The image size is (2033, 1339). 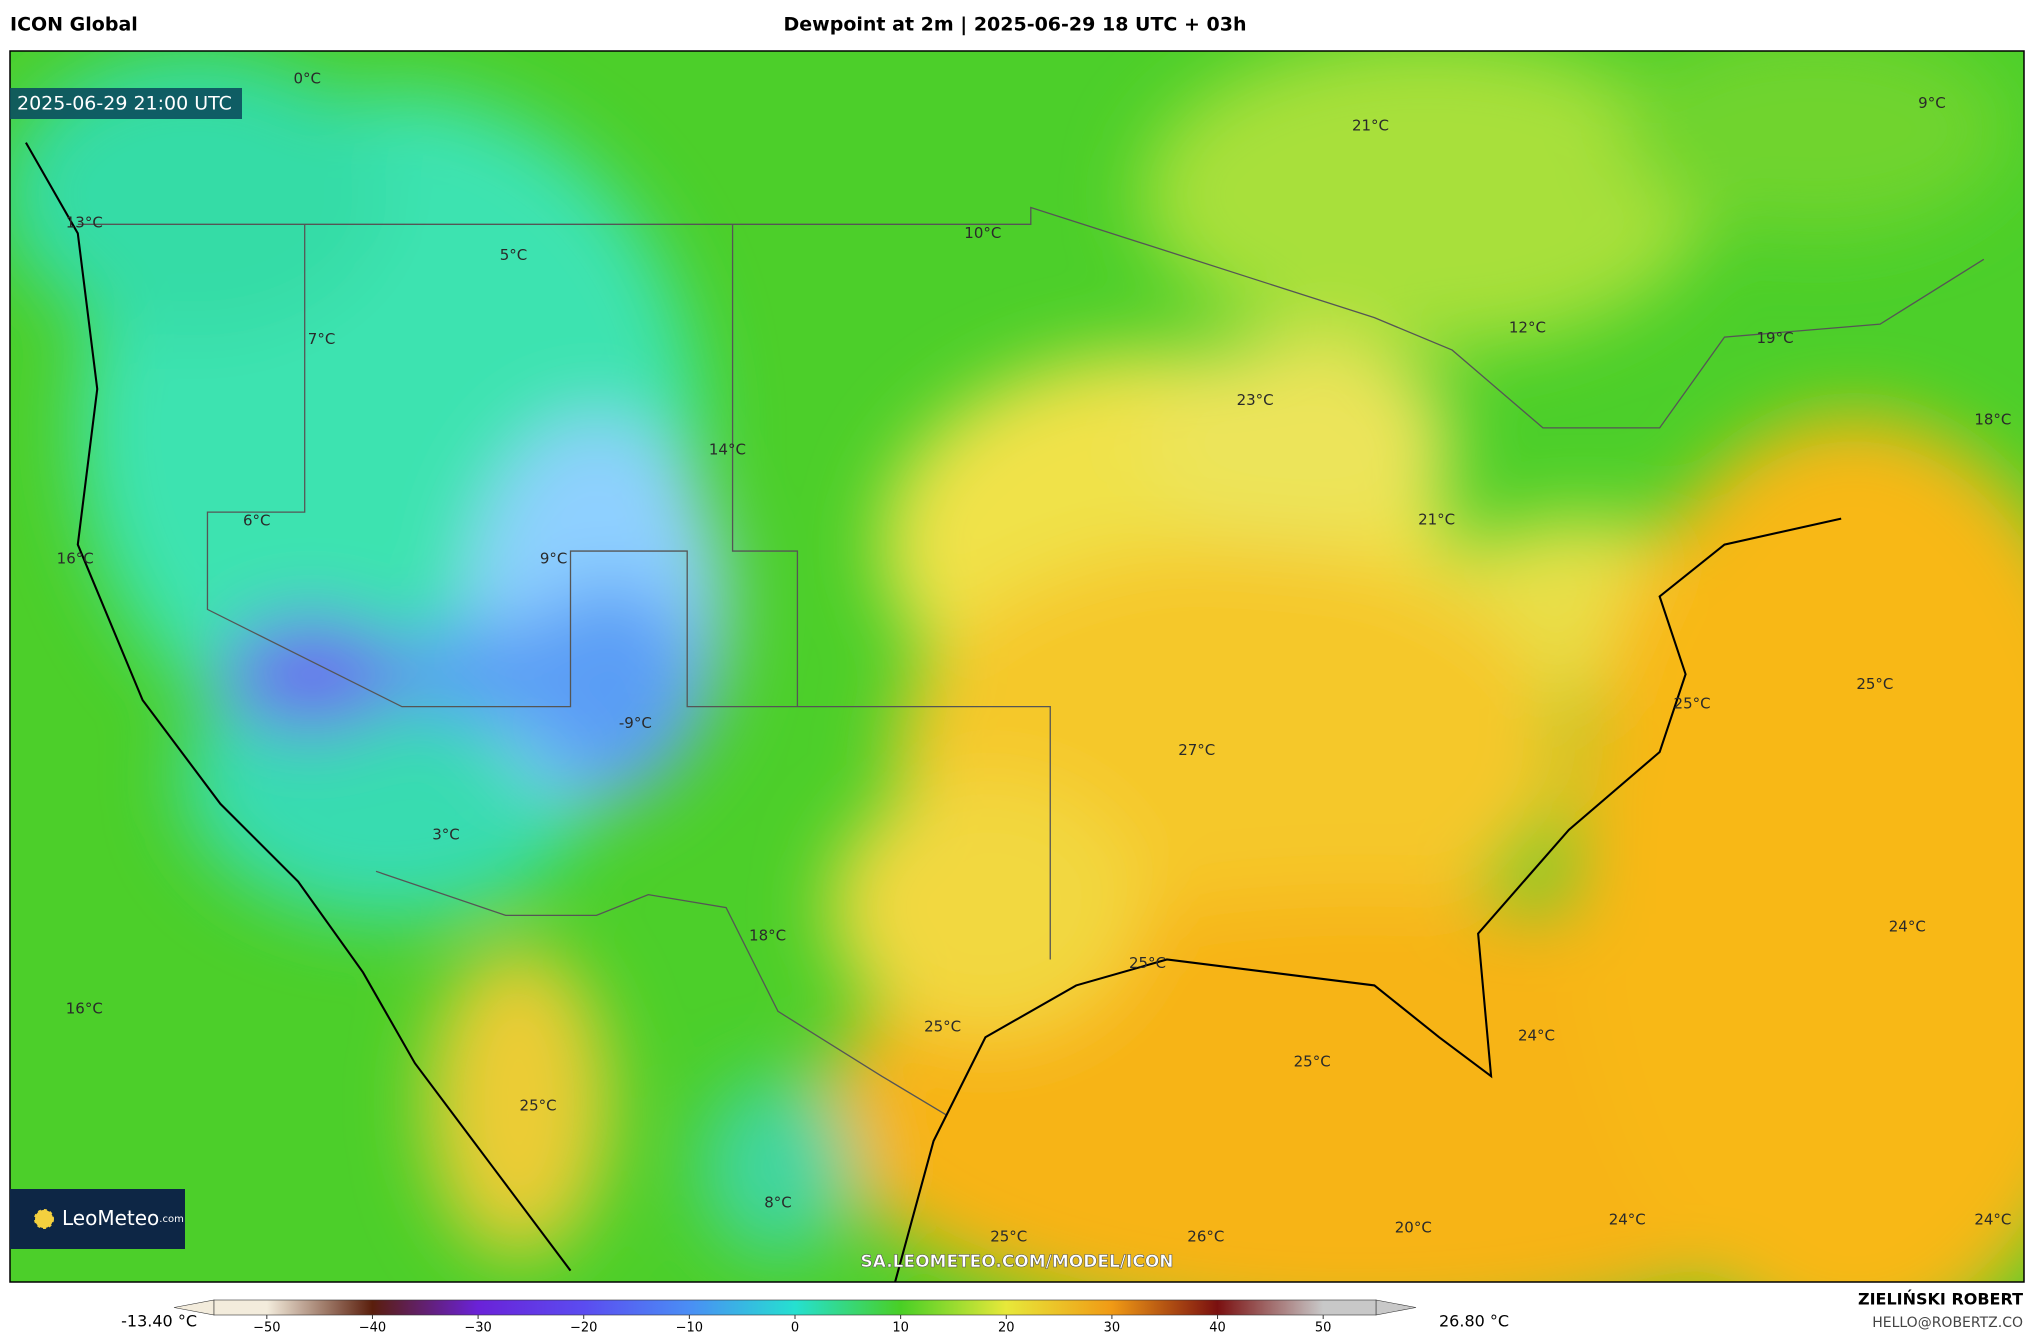 What do you see at coordinates (1112, 1328) in the screenshot?
I see `colorbar-tick-label: 30` at bounding box center [1112, 1328].